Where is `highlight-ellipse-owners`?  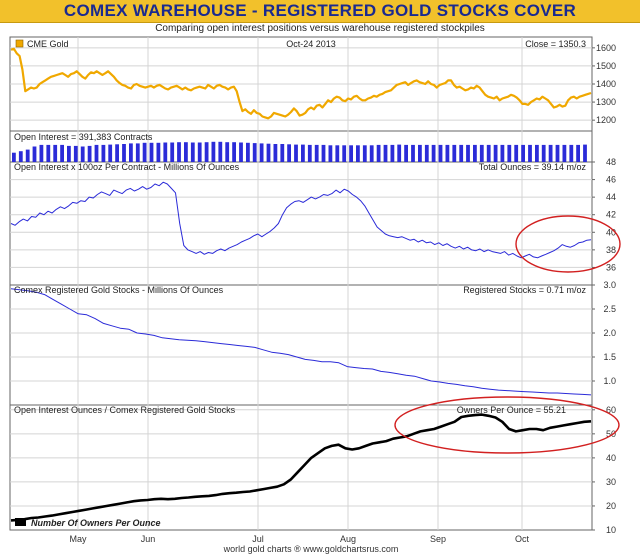 highlight-ellipse-owners is located at coordinates (507, 425).